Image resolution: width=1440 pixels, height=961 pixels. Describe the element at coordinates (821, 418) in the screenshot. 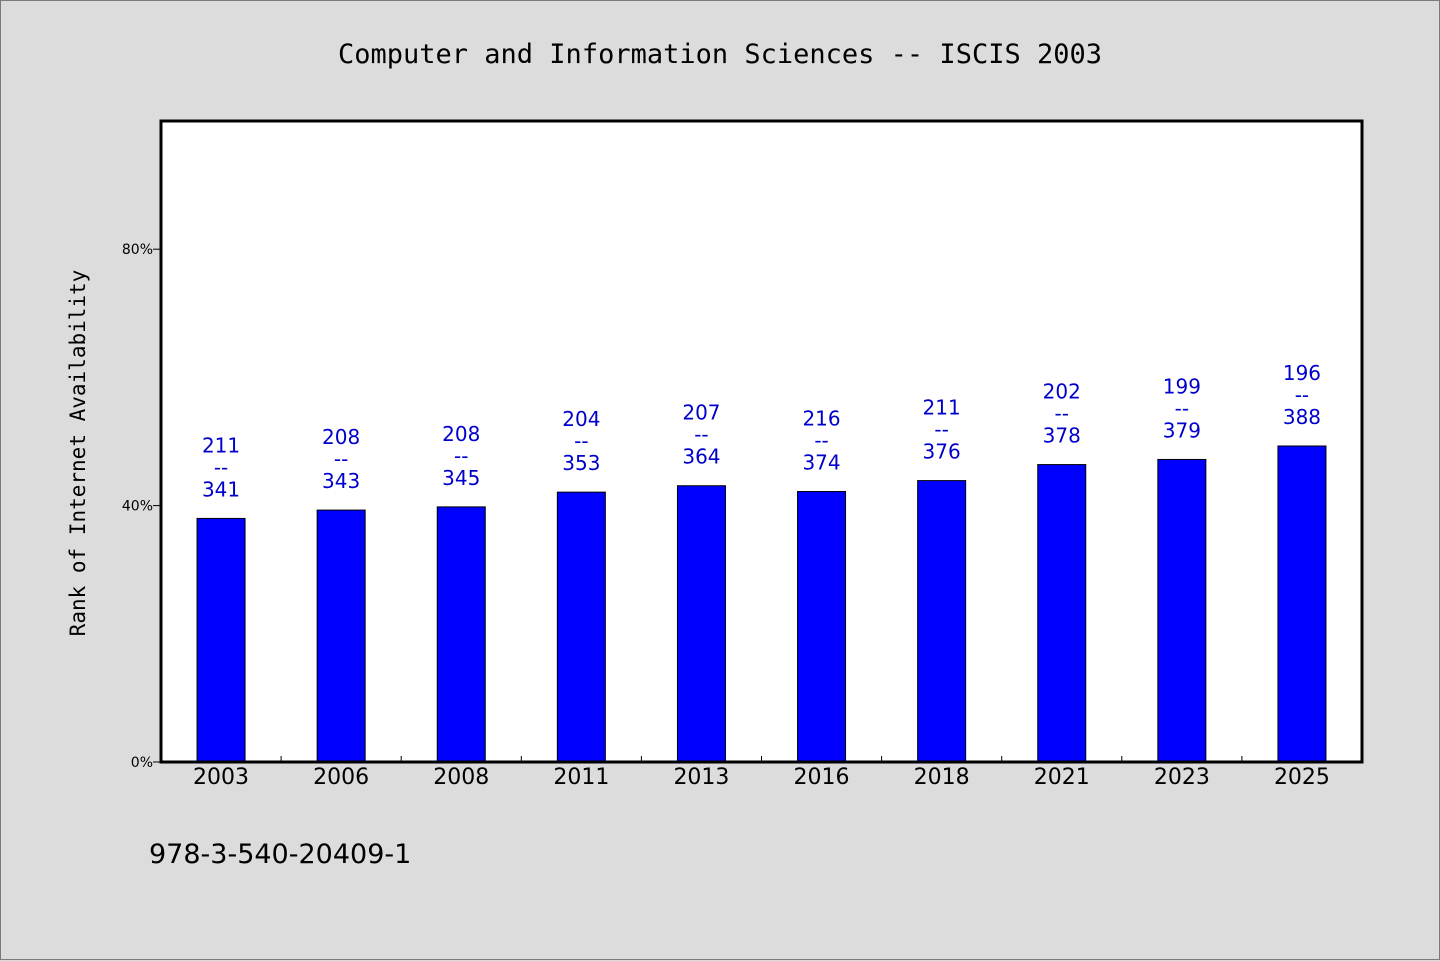

I see `data-label-2016-0: 216` at that location.